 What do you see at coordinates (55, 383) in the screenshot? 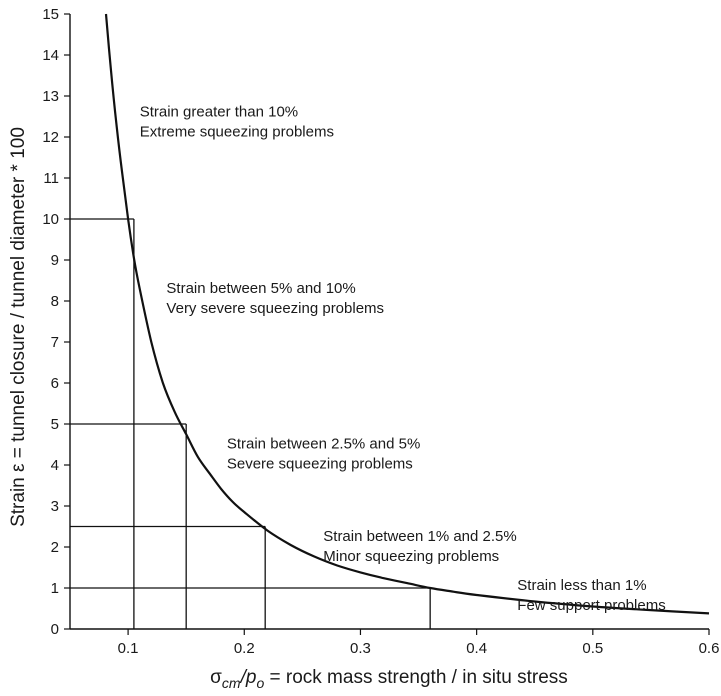
I see `y-tick-label: 6` at bounding box center [55, 383].